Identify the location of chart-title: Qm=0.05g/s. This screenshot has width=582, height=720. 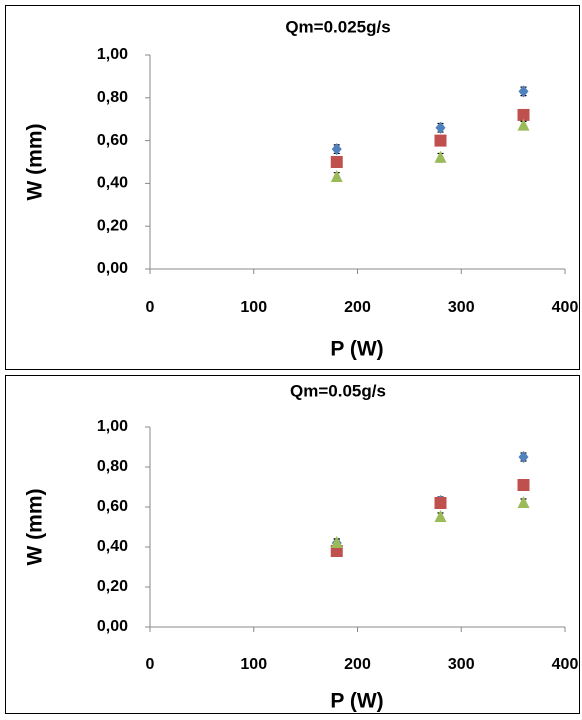
(338, 390).